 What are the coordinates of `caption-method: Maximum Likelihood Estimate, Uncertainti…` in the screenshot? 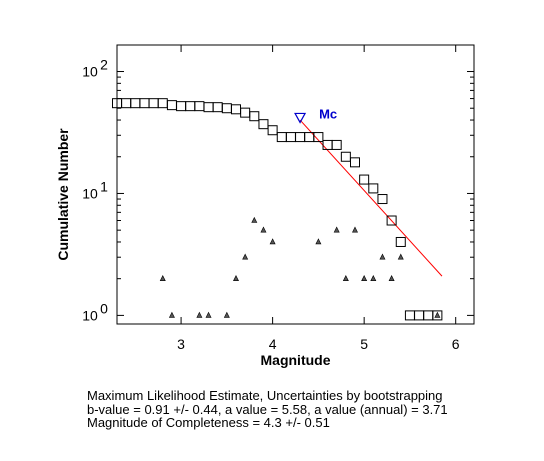 It's located at (265, 395).